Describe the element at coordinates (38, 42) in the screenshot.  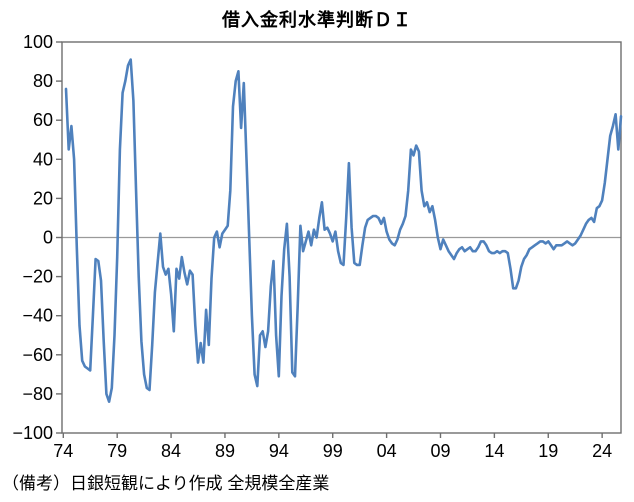
I see `y-axis-tick-label: 100` at that location.